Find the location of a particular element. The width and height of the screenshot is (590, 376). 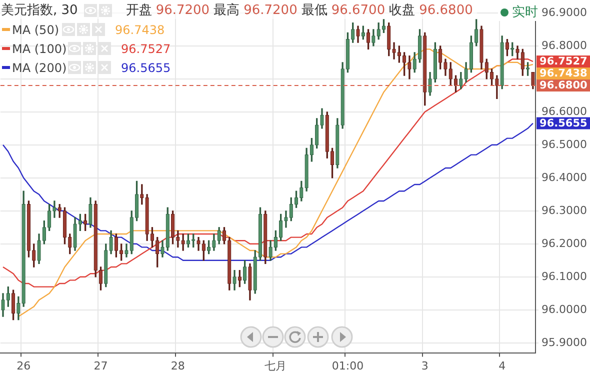

y-tick-label: 96.1000 is located at coordinates (565, 276).